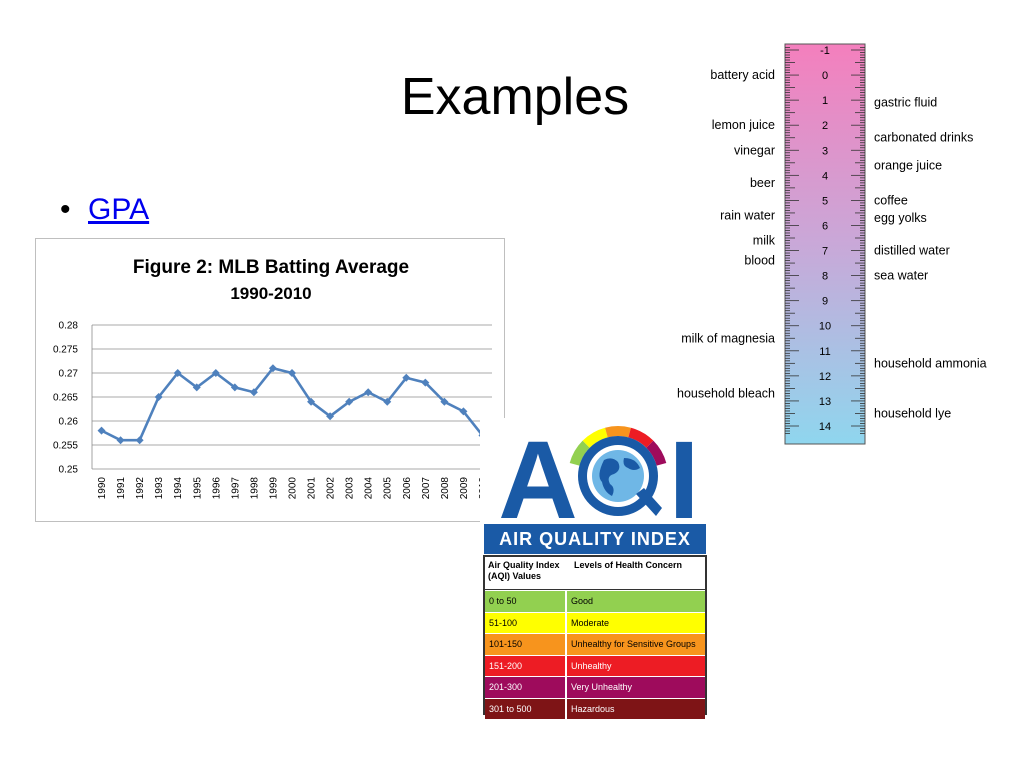 This screenshot has width=1024, height=768. I want to click on scale-number: 6, so click(825, 226).